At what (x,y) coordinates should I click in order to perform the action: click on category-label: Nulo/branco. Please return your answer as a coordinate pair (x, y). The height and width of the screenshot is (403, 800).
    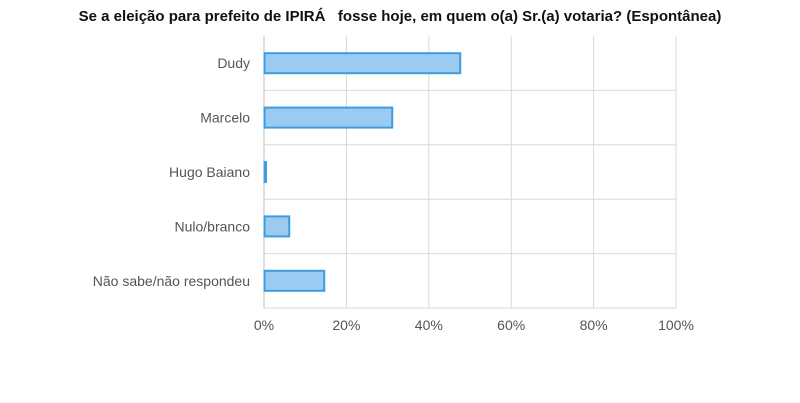
    Looking at the image, I should click on (213, 226).